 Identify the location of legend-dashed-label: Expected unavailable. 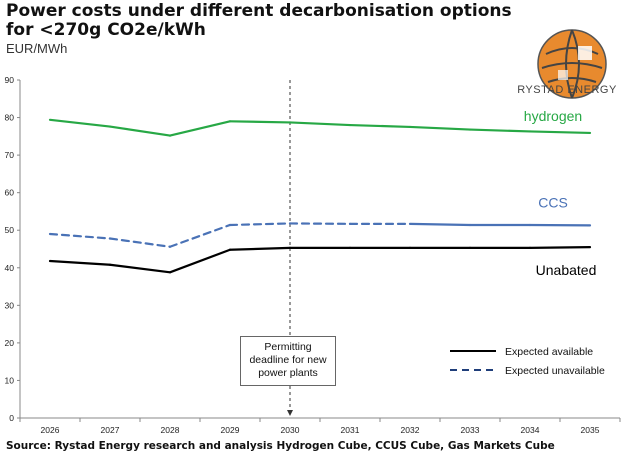
(555, 371).